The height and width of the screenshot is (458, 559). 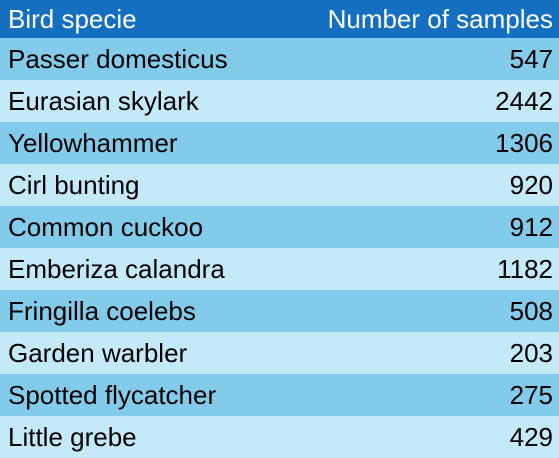 I want to click on table-row: Fringilla coelebs 508, so click(x=279, y=311).